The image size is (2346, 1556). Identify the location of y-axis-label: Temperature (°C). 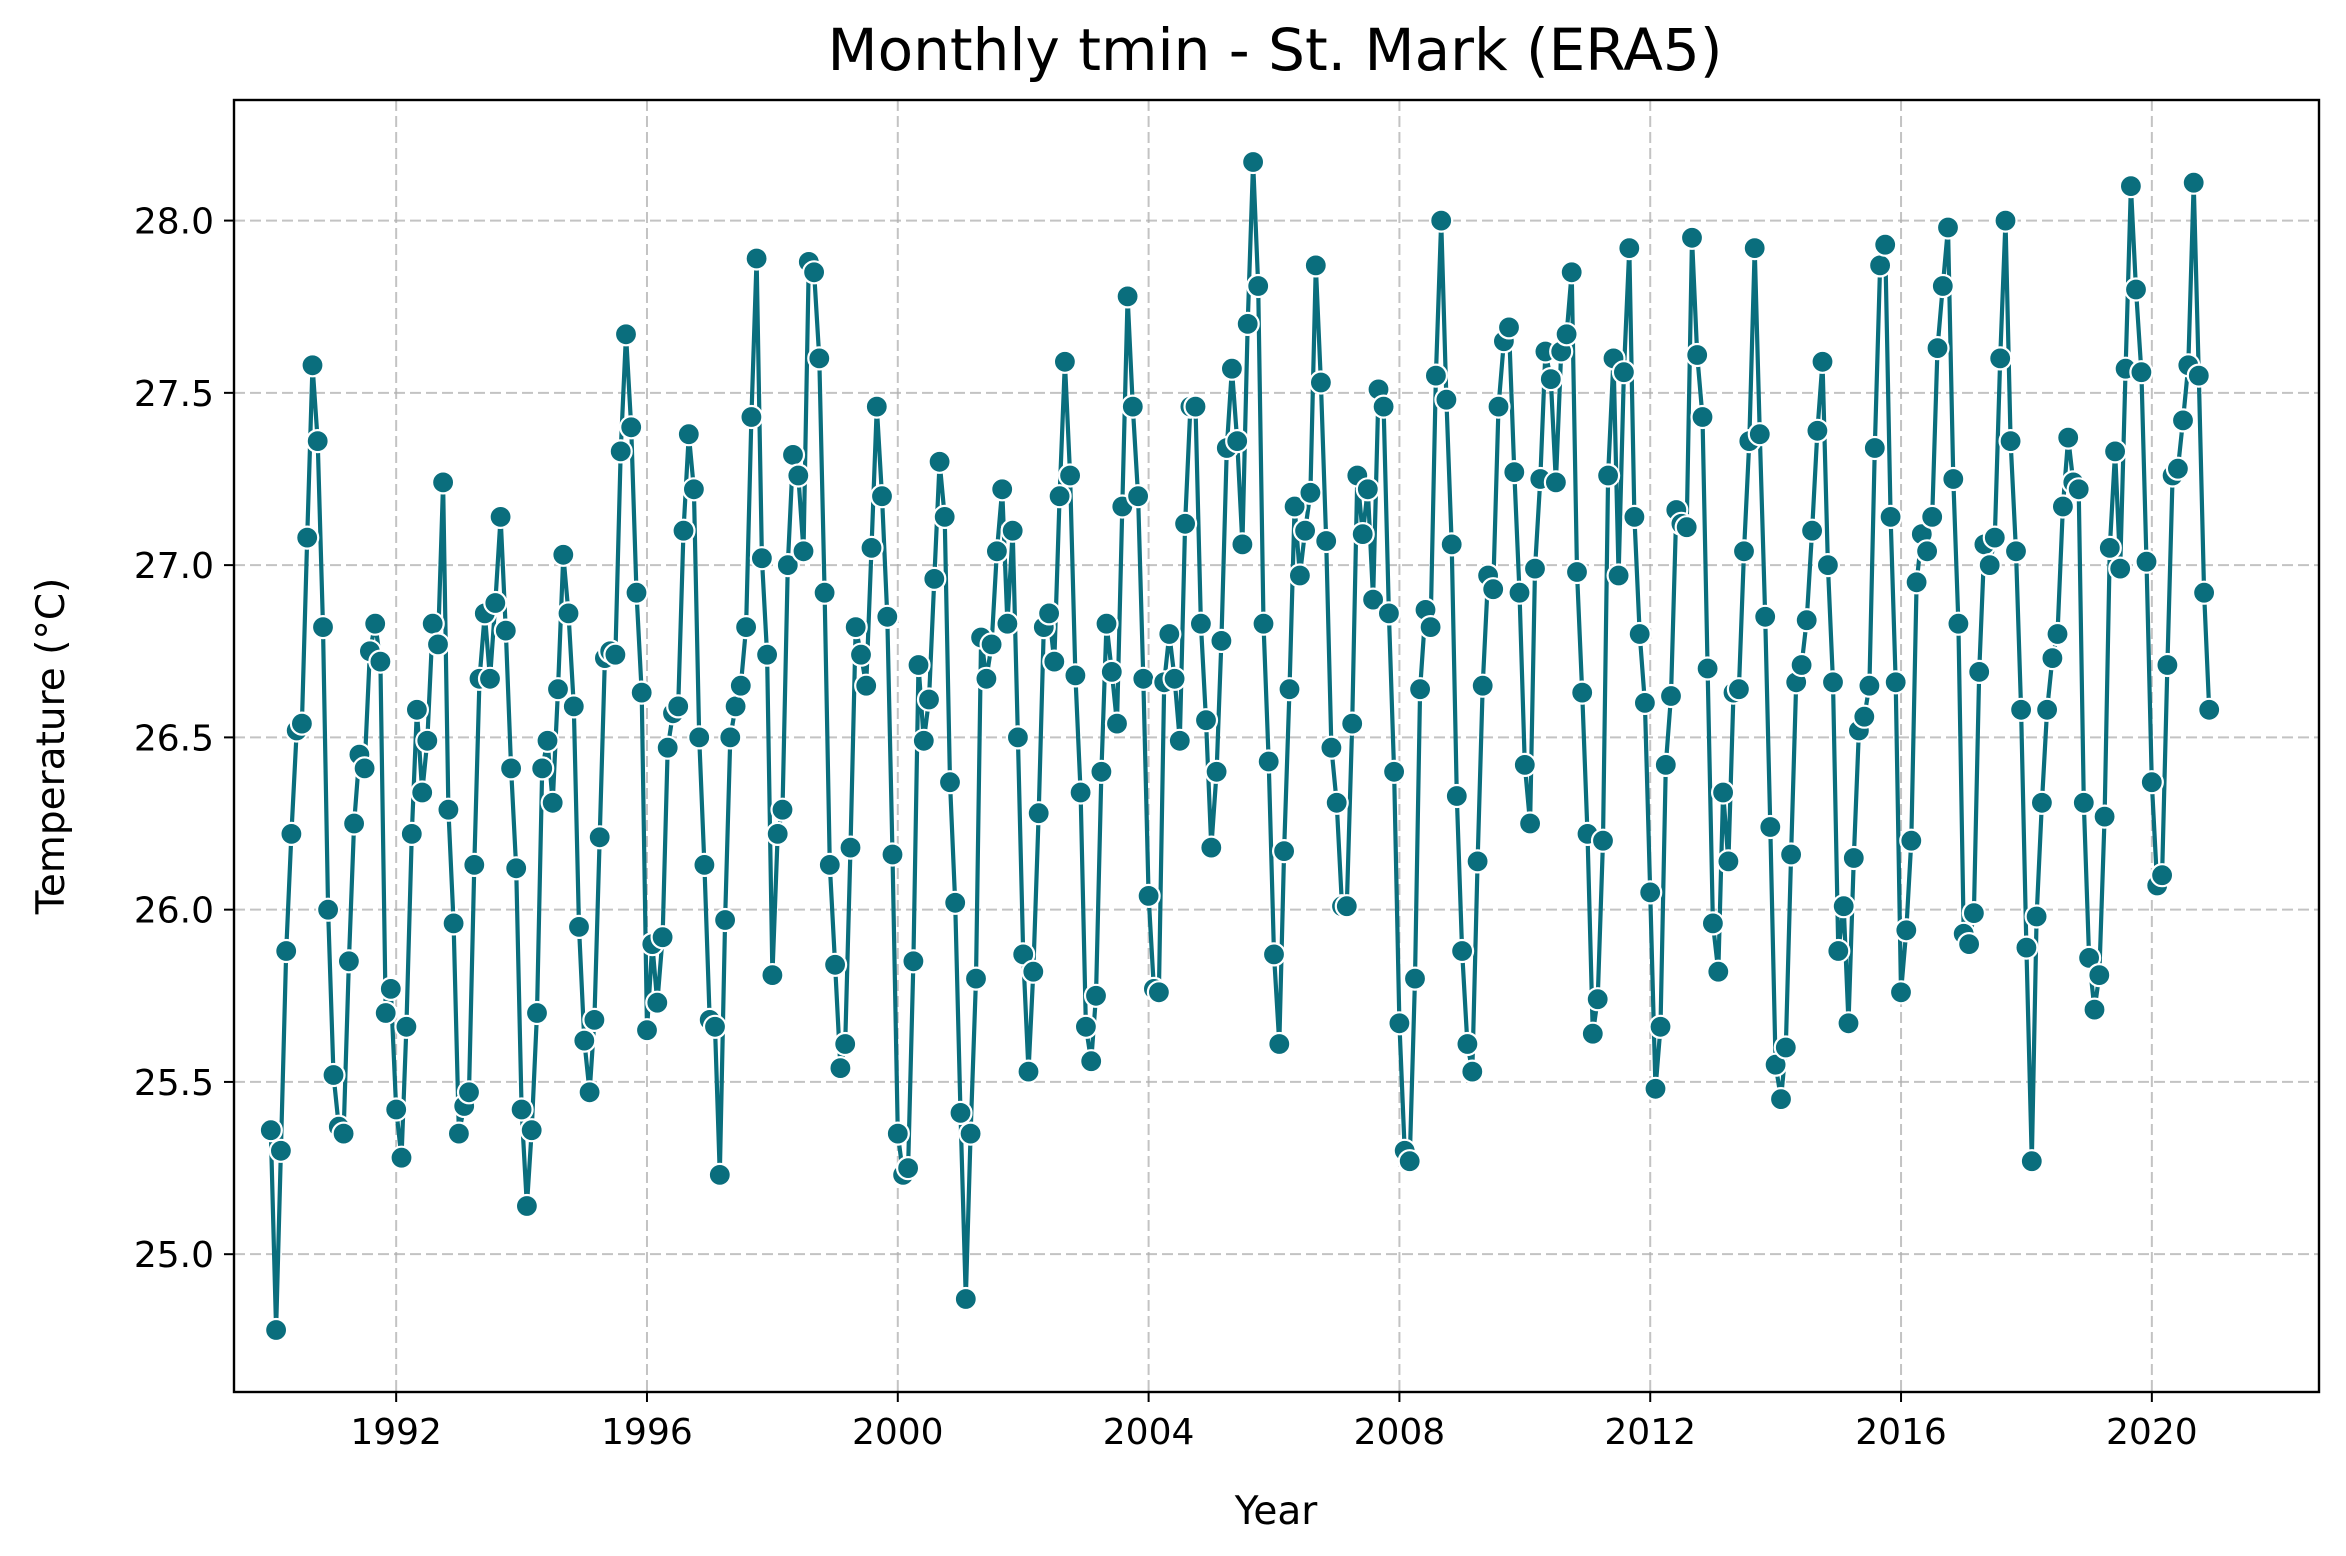
(51, 747).